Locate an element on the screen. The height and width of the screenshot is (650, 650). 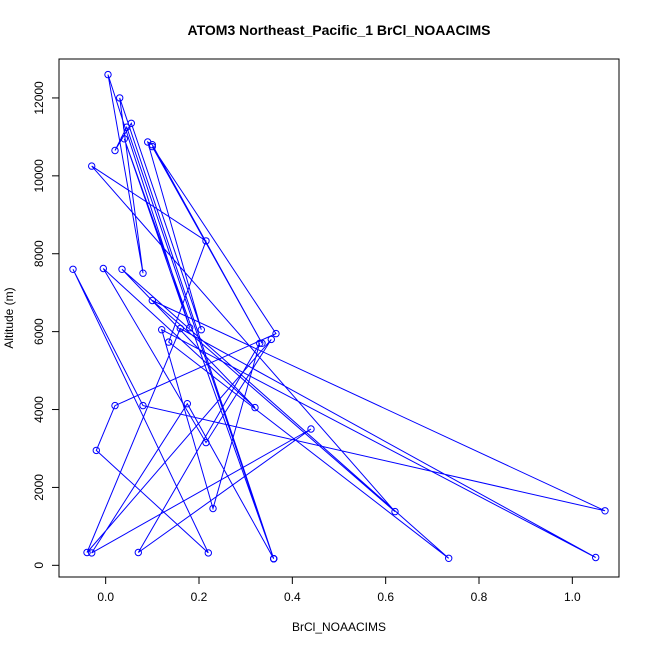
x-tick-label: 0.4 is located at coordinates (292, 597).